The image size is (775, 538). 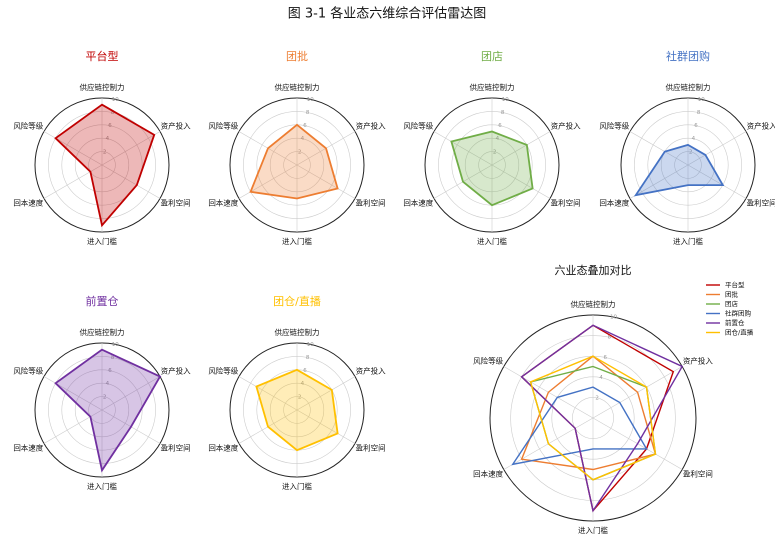 I want to click on legend-label: 团仓/直播, so click(x=739, y=332).